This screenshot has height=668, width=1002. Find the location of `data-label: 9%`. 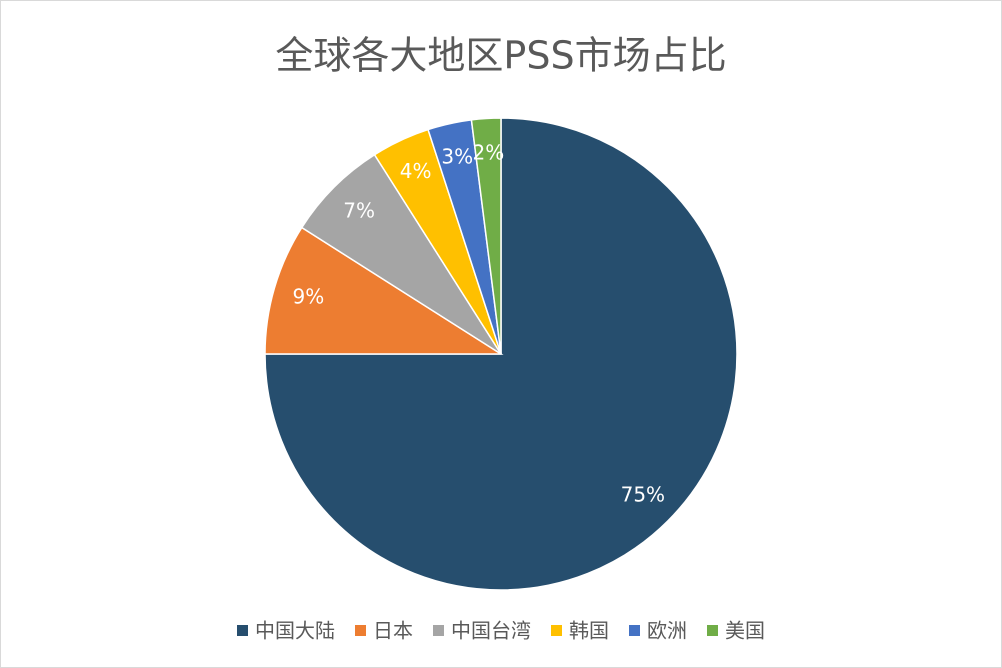

data-label: 9% is located at coordinates (308, 297).